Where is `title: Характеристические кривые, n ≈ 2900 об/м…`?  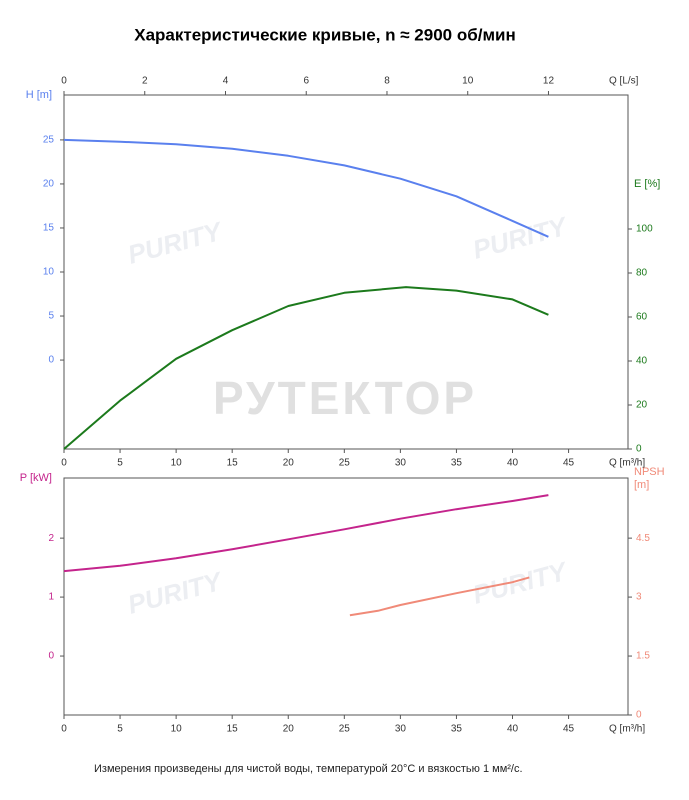 title: Характеристические кривые, n ≈ 2900 об/м… is located at coordinates (325, 34).